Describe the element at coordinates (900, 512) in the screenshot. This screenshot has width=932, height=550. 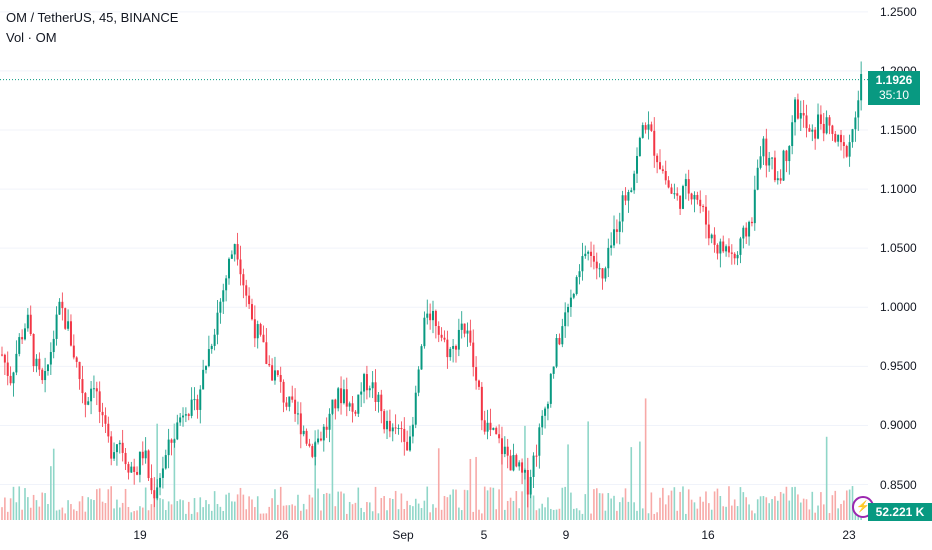
I see `volume-value-badge: 52.221 K` at that location.